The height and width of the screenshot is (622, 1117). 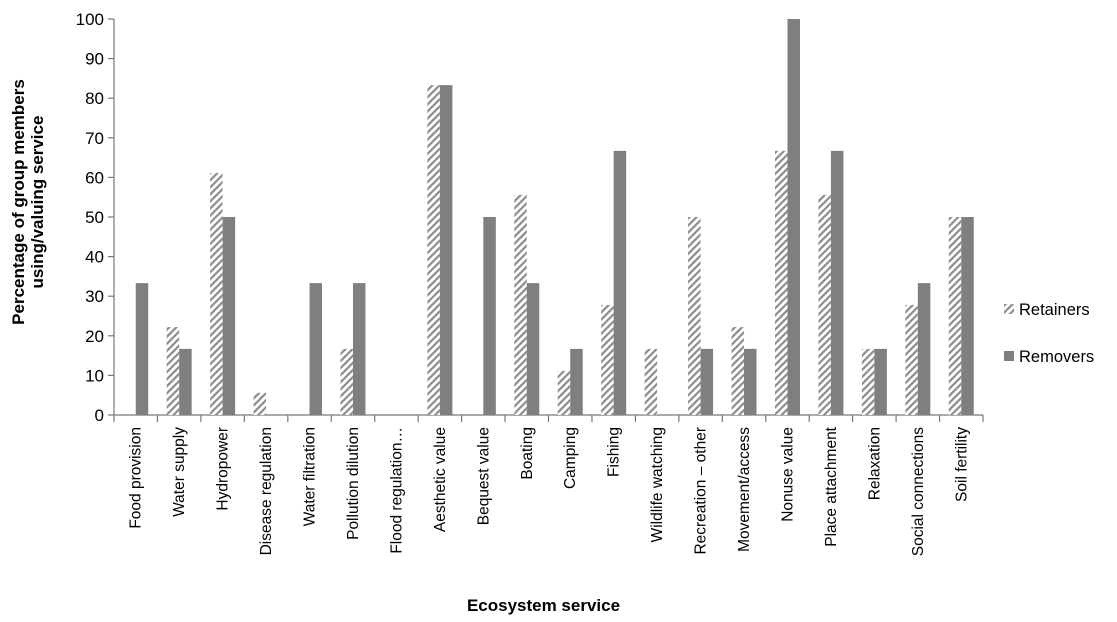 What do you see at coordinates (831, 486) in the screenshot?
I see `x-category-label: Place attachment` at bounding box center [831, 486].